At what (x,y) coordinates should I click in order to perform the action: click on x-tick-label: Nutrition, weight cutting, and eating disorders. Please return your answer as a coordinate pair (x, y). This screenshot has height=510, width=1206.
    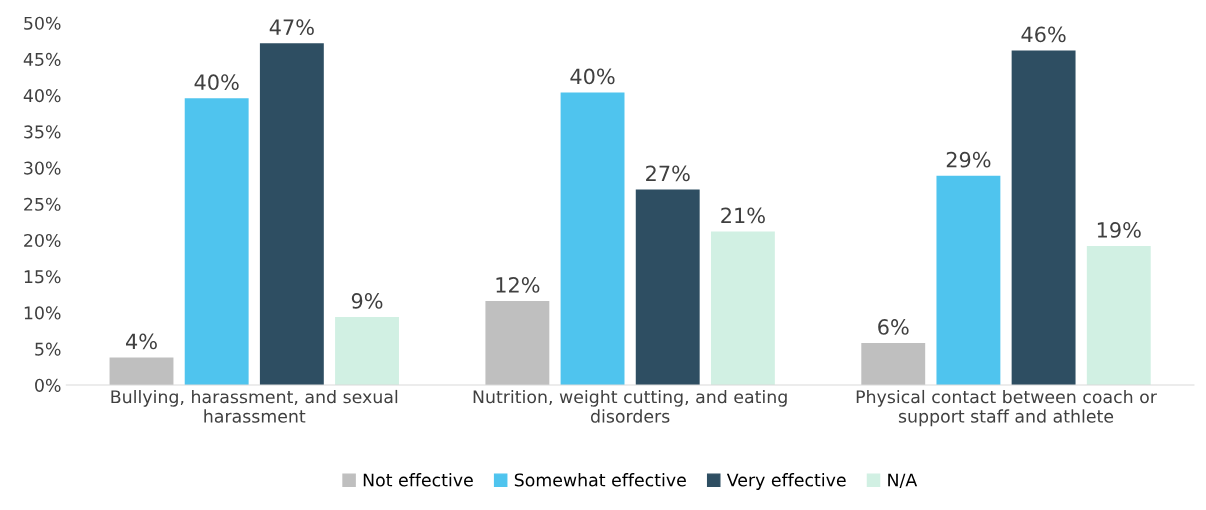
    Looking at the image, I should click on (630, 406).